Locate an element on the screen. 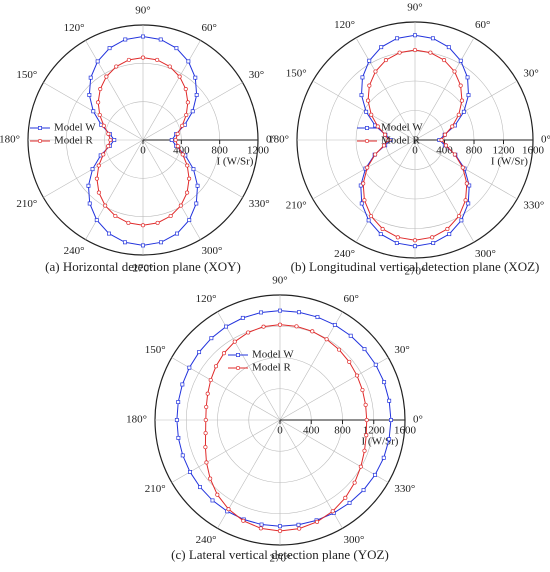 This screenshot has height=572, width=550. angle-tick-label: 270° is located at coordinates (280, 559).